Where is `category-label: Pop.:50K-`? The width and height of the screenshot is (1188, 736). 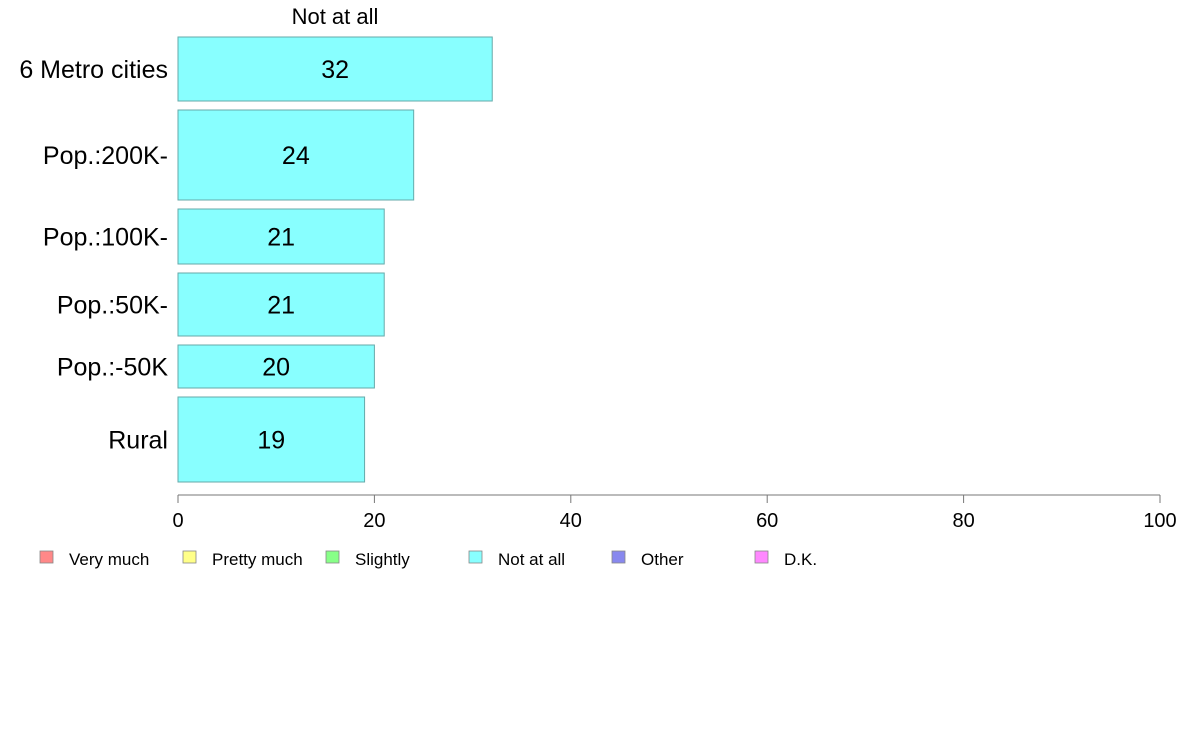
category-label: Pop.:50K- is located at coordinates (112, 306).